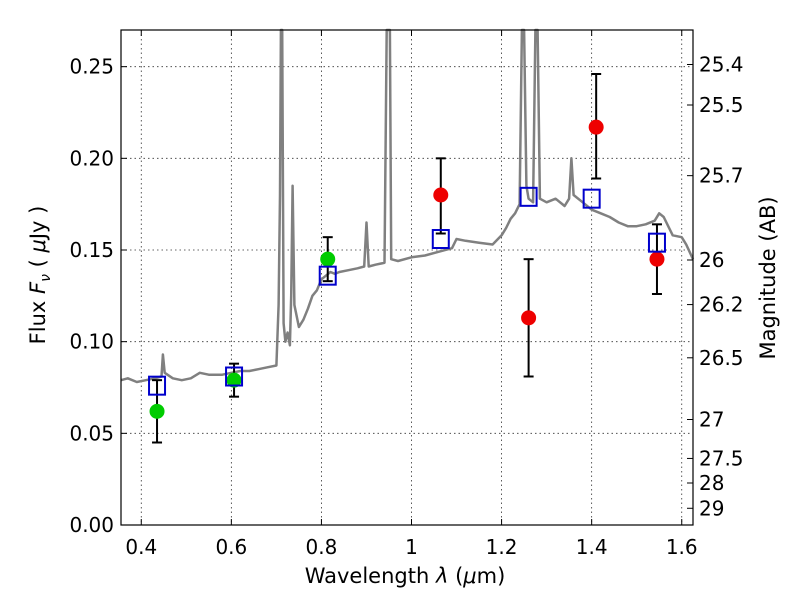 This screenshot has height=600, width=800. What do you see at coordinates (40, 275) in the screenshot?
I see `y-axis-label: Flux Fν ( μJy )` at bounding box center [40, 275].